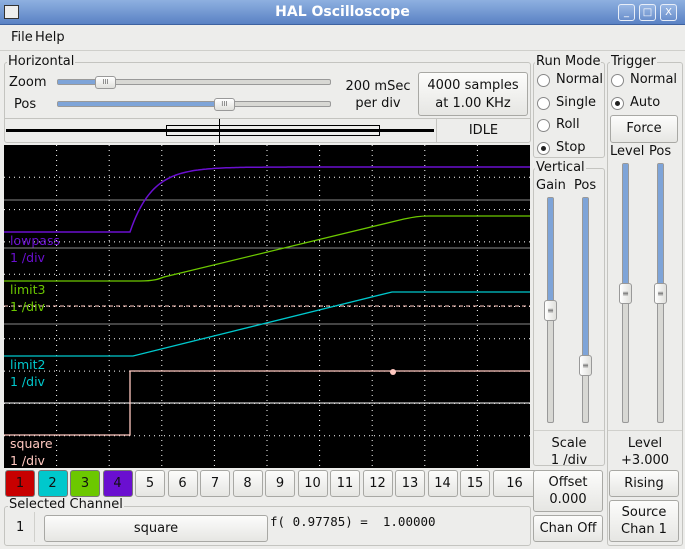 The image size is (685, 549). What do you see at coordinates (647, 12) in the screenshot?
I see `maximize-button: □` at bounding box center [647, 12].